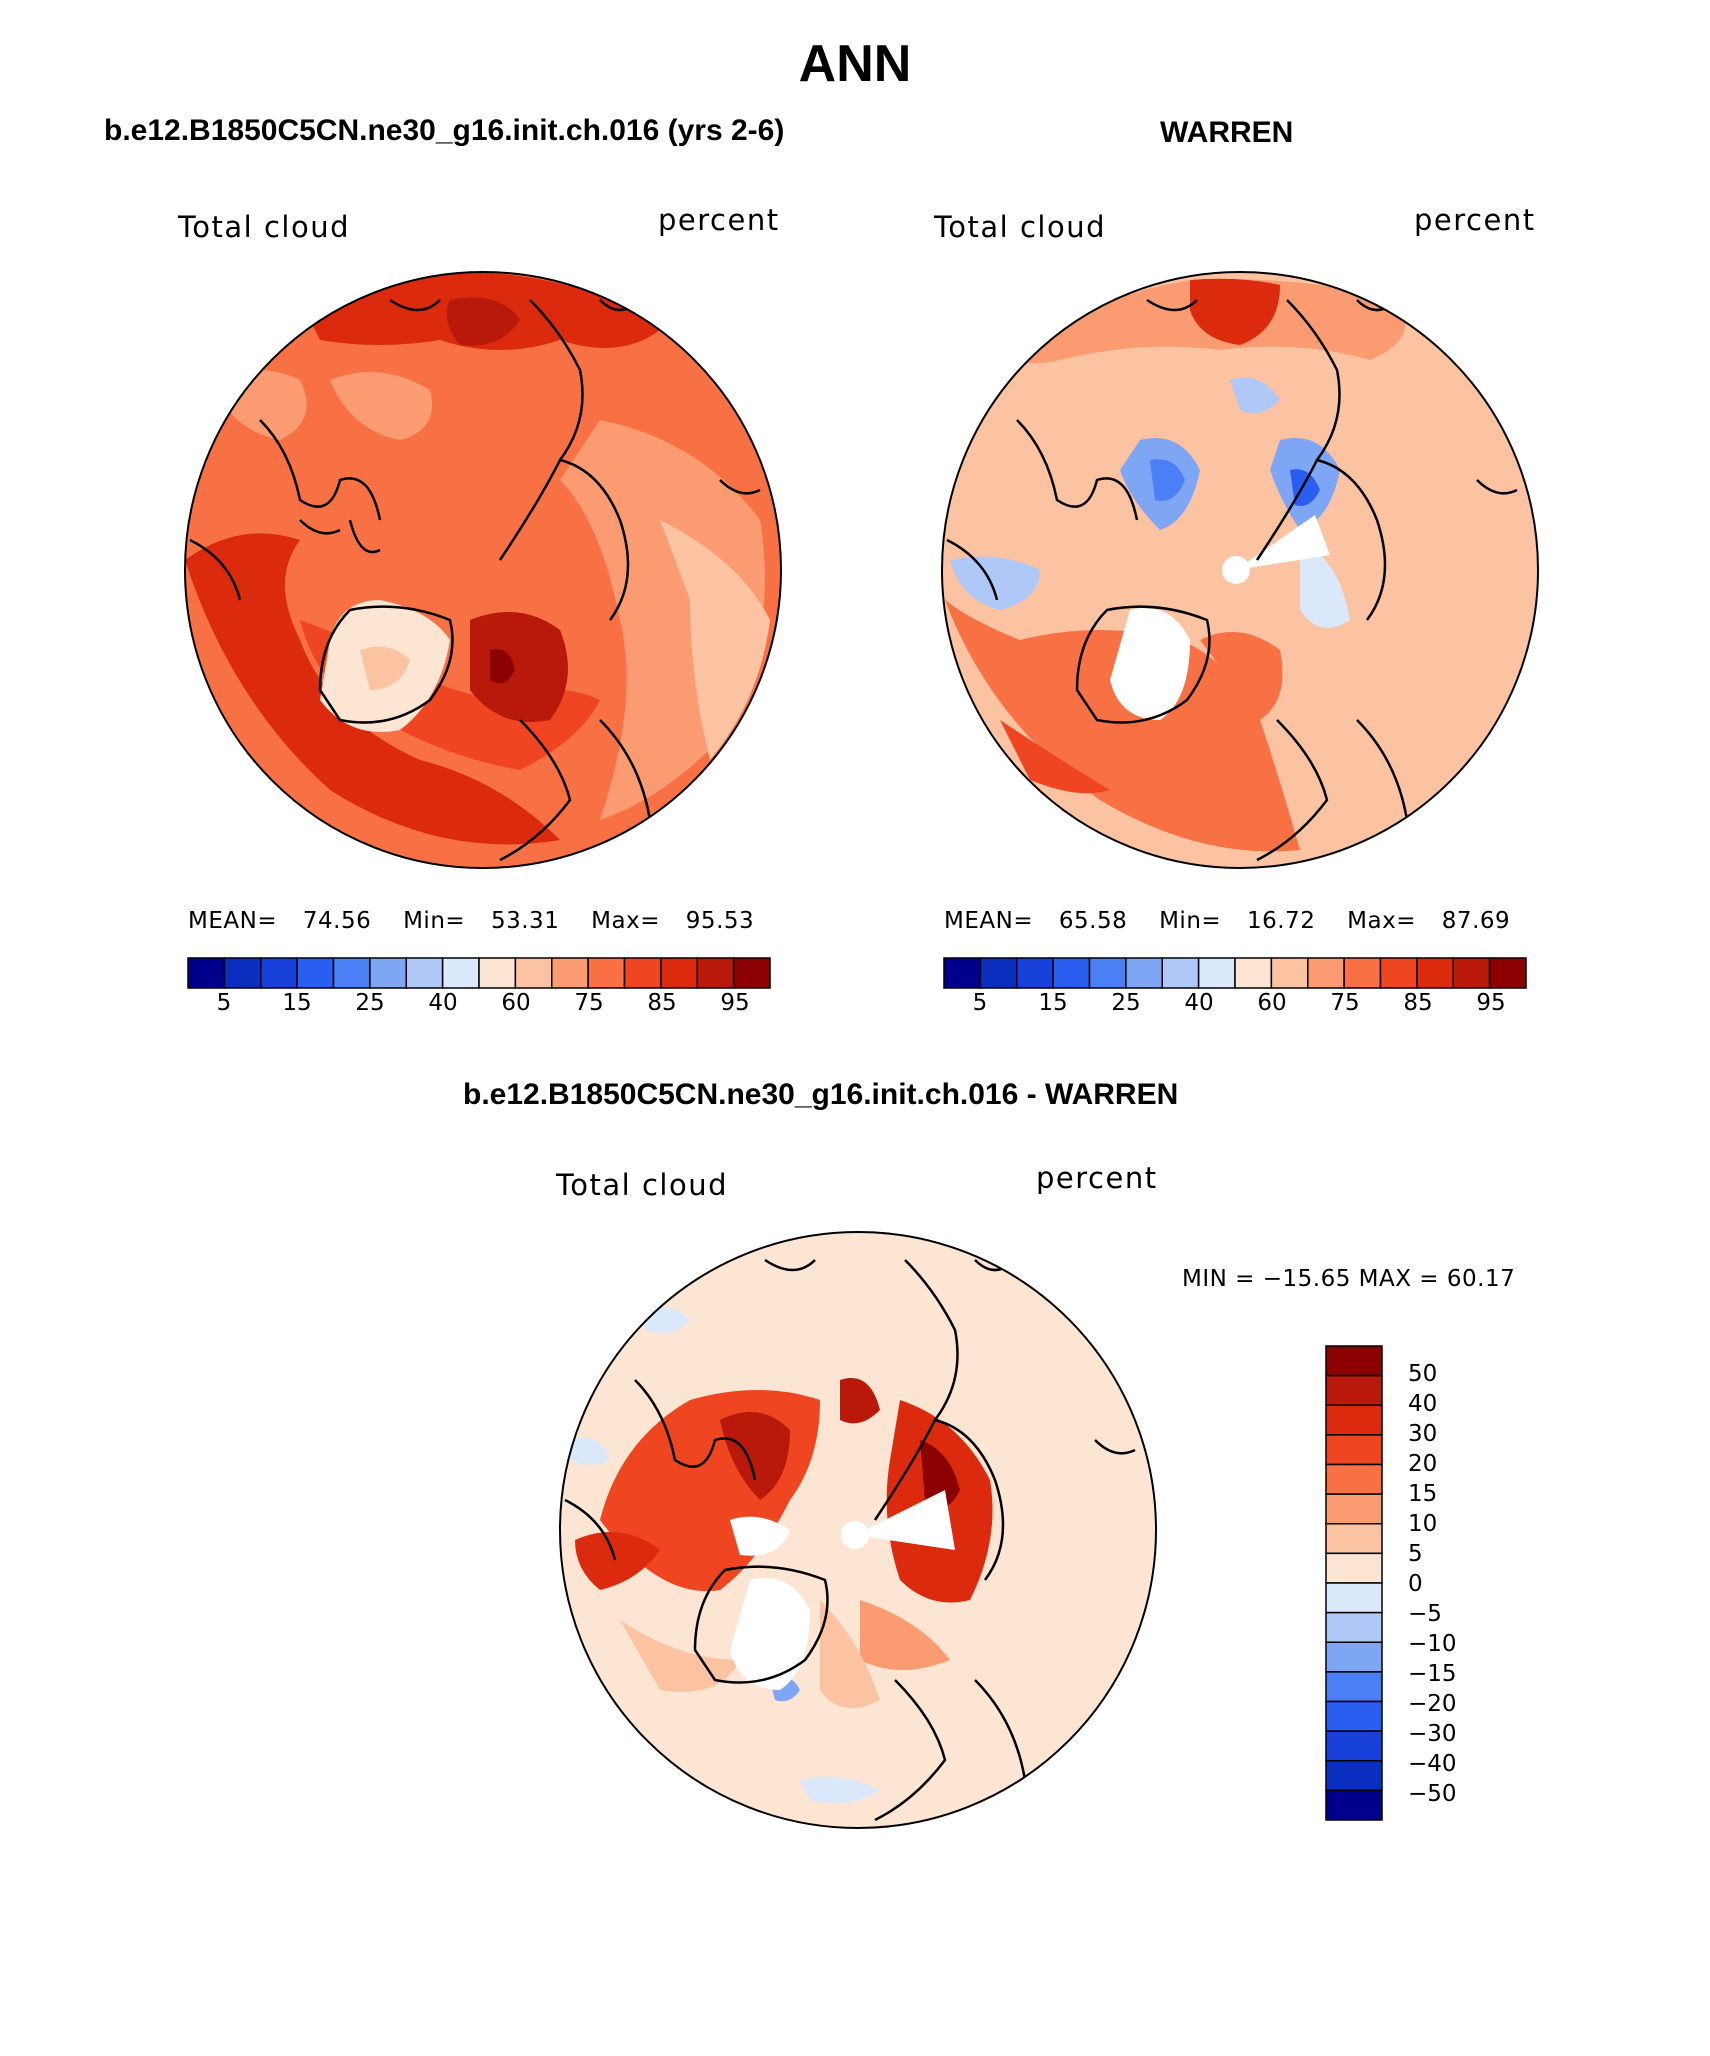 This screenshot has width=1710, height=2056. I want to click on model-min-value: 53.31, so click(525, 921).